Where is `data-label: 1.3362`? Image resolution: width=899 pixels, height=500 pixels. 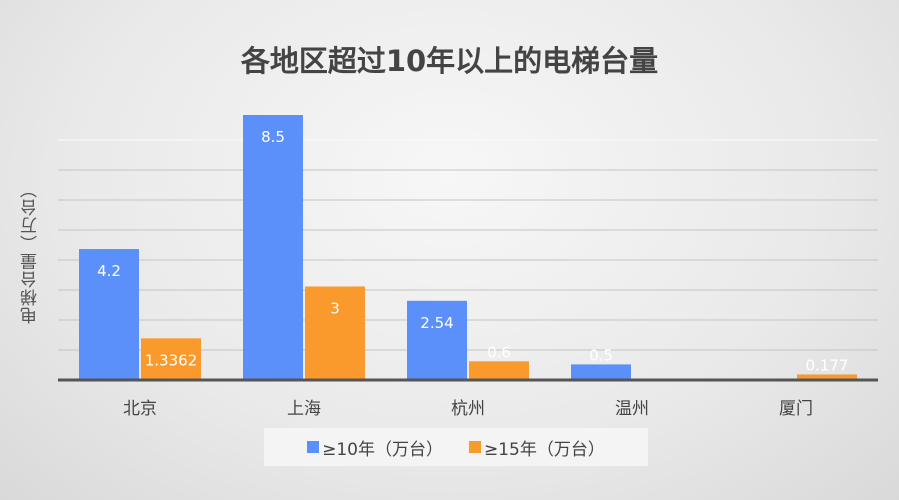
data-label: 1.3362 is located at coordinates (171, 360).